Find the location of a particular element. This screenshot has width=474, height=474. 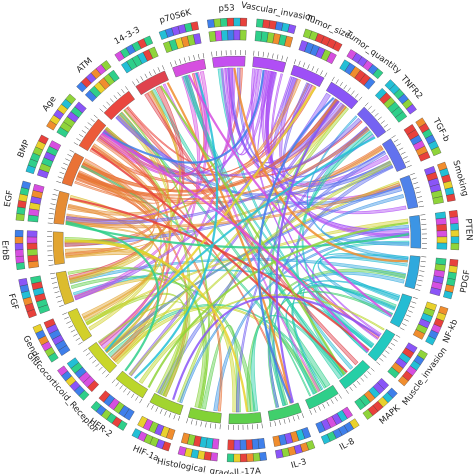

segment-label: IL-3 is located at coordinates (299, 464).